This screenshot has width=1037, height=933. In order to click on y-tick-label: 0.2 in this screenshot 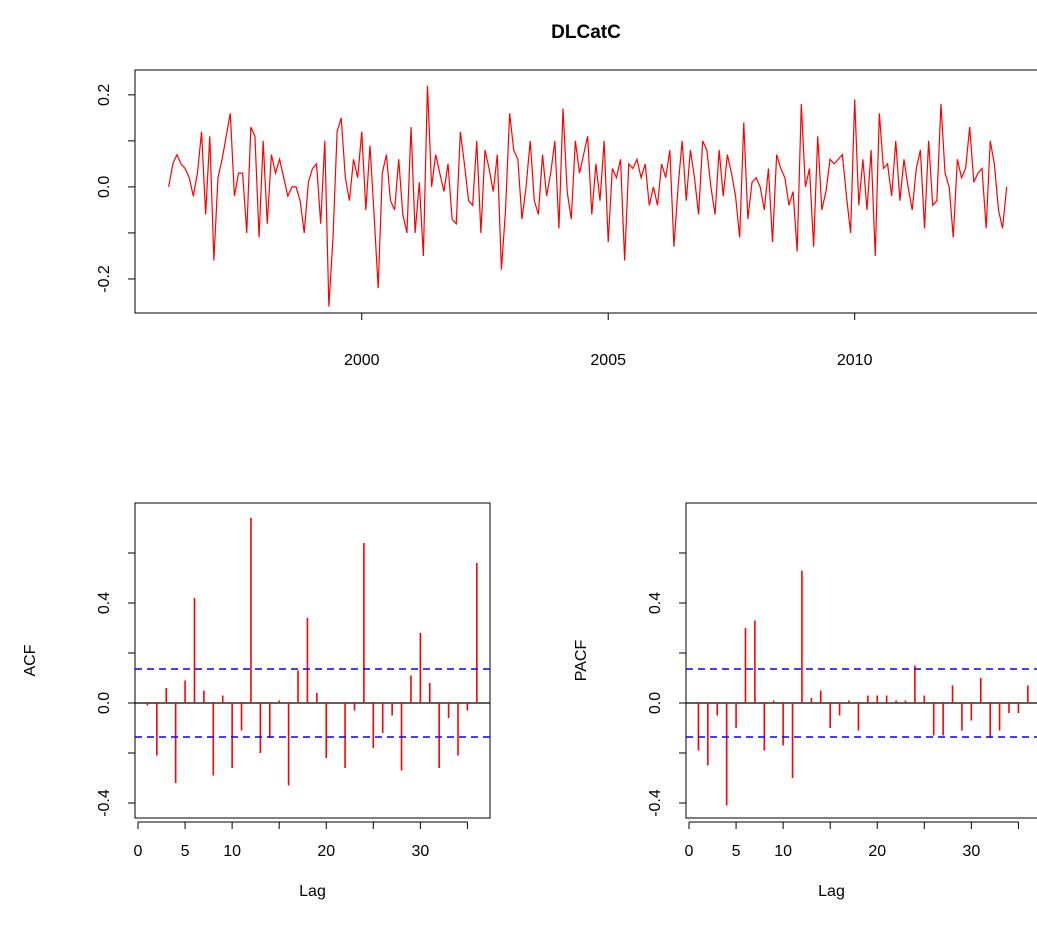, I will do `click(104, 95)`.